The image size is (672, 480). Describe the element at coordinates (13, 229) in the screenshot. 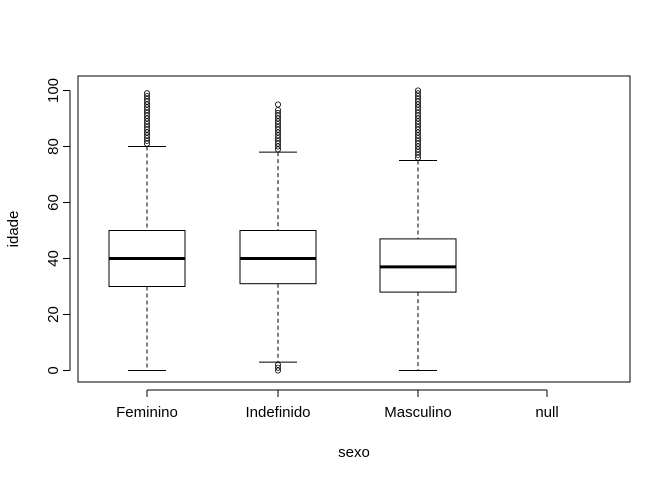

I see `y-axis-title: idade` at that location.